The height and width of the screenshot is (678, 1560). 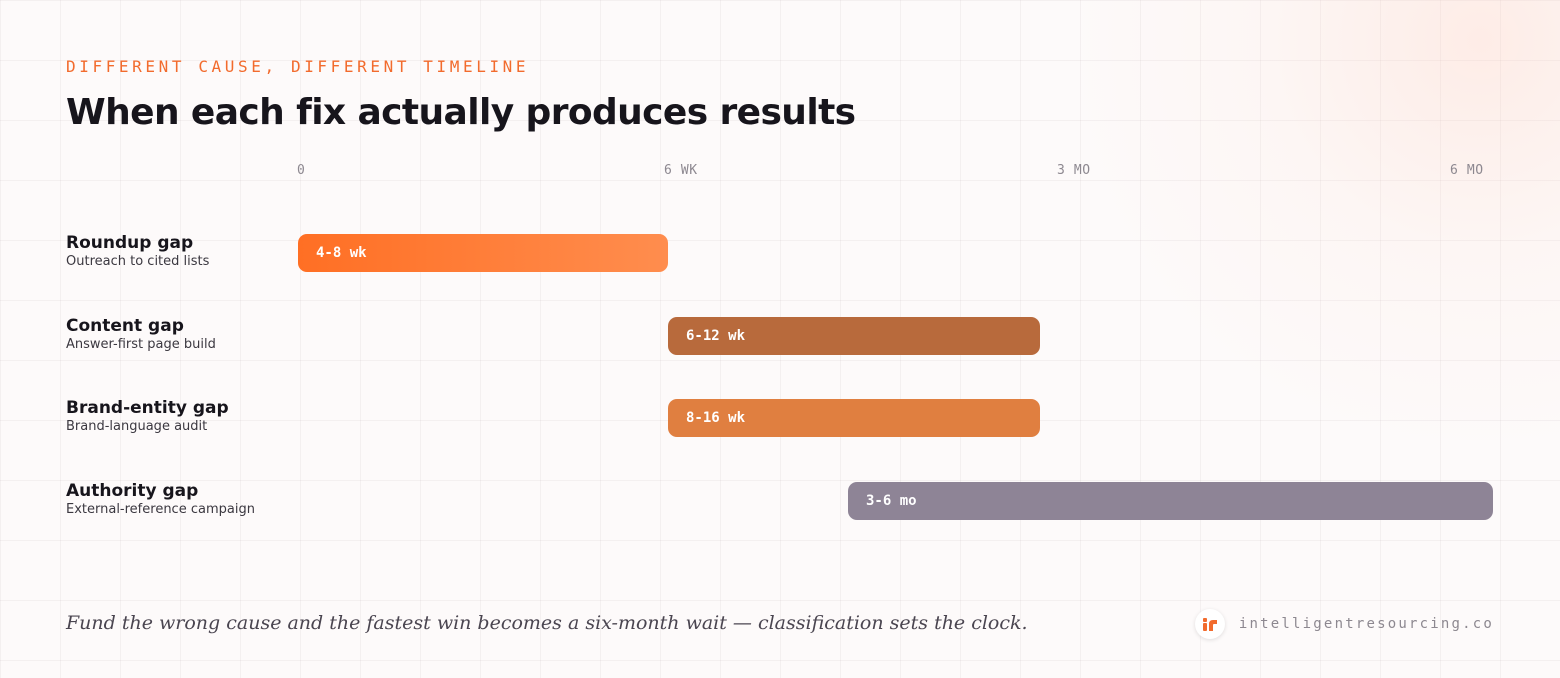 What do you see at coordinates (141, 344) in the screenshot?
I see `row-subtitle: Answer-first page build` at bounding box center [141, 344].